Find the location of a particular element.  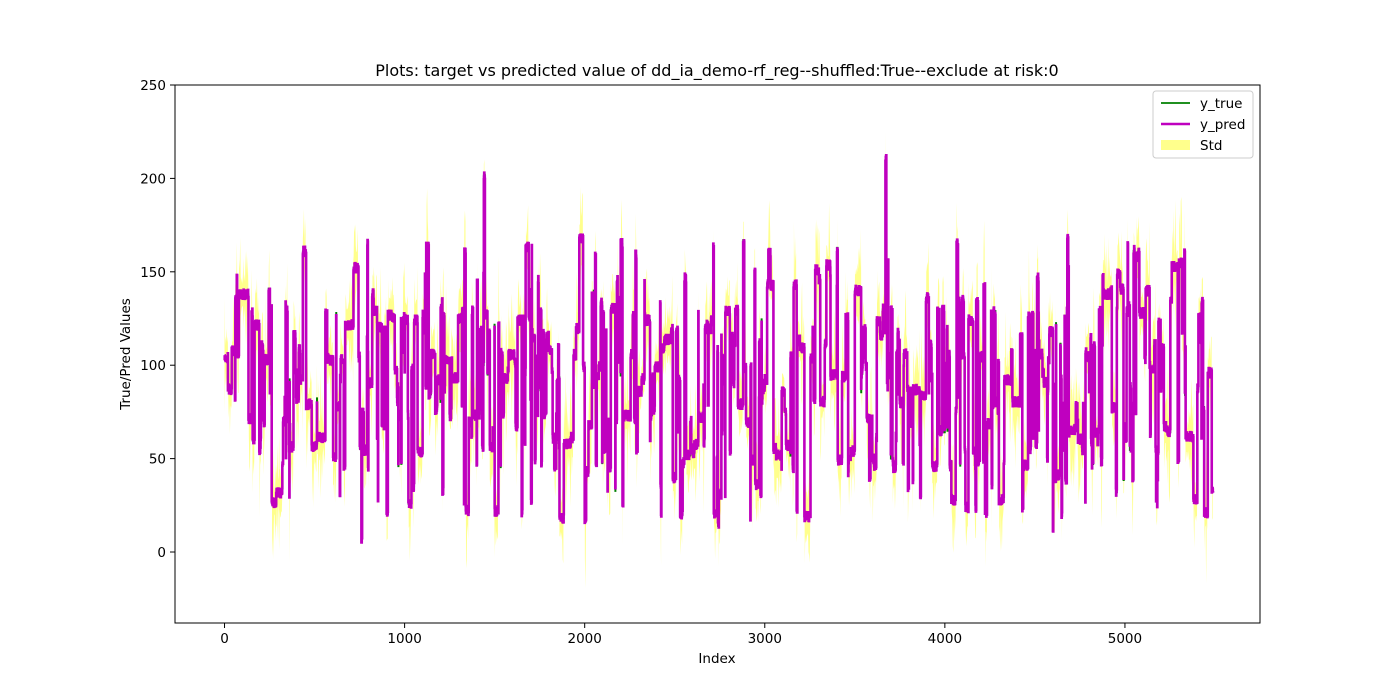

x-tick-label: 5000 is located at coordinates (1125, 639).